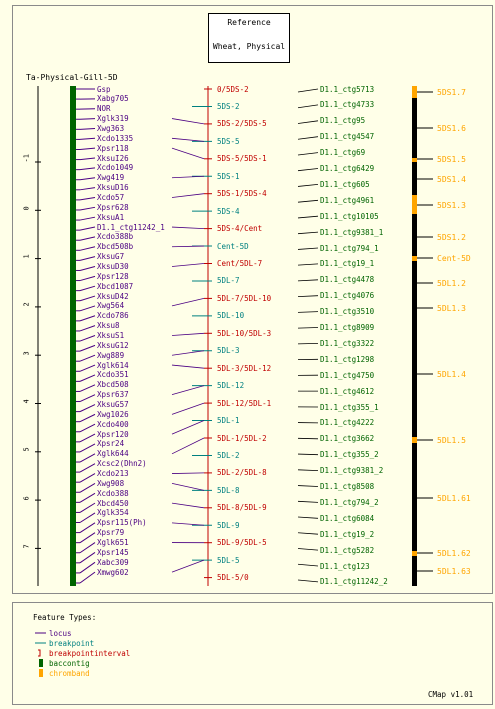 The width and height of the screenshot is (495, 709). I want to click on breakpoint-interval-label: 5DS-5/5DS-1, so click(242, 159).